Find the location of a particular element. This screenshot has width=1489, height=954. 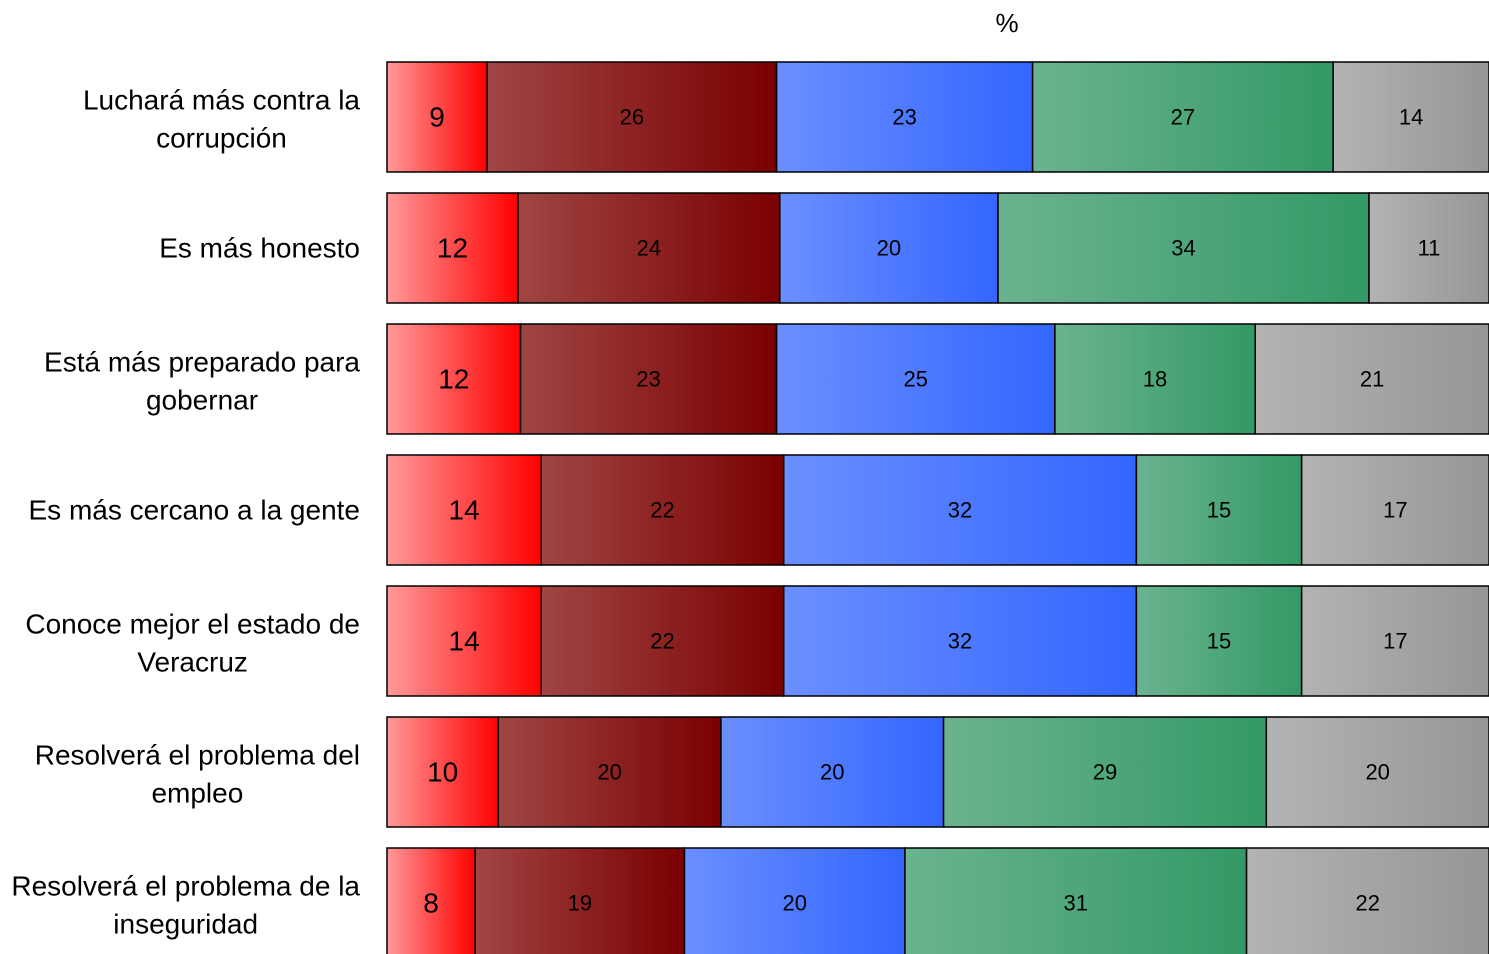

data-label: 25 is located at coordinates (915, 379).